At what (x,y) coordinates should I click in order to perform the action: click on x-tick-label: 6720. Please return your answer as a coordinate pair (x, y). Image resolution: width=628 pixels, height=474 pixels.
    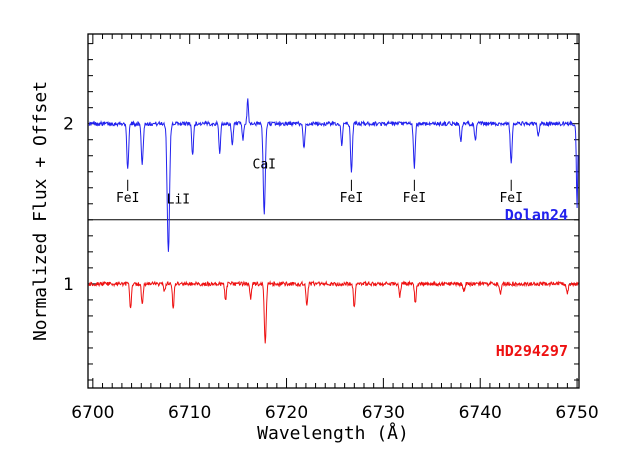
    Looking at the image, I should click on (286, 413).